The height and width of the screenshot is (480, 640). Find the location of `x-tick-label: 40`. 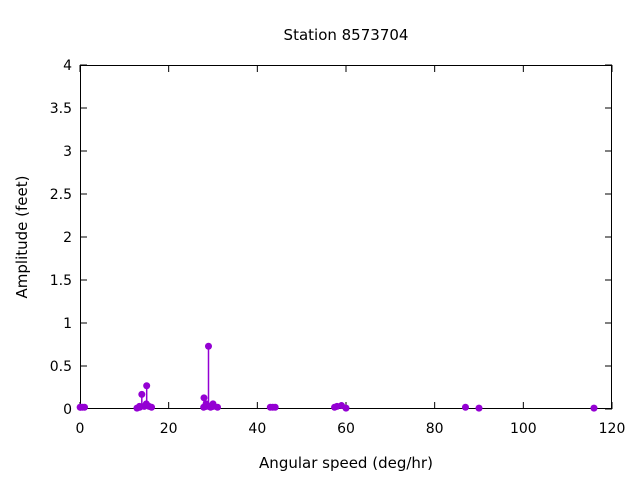

x-tick-label: 40 is located at coordinates (257, 429).